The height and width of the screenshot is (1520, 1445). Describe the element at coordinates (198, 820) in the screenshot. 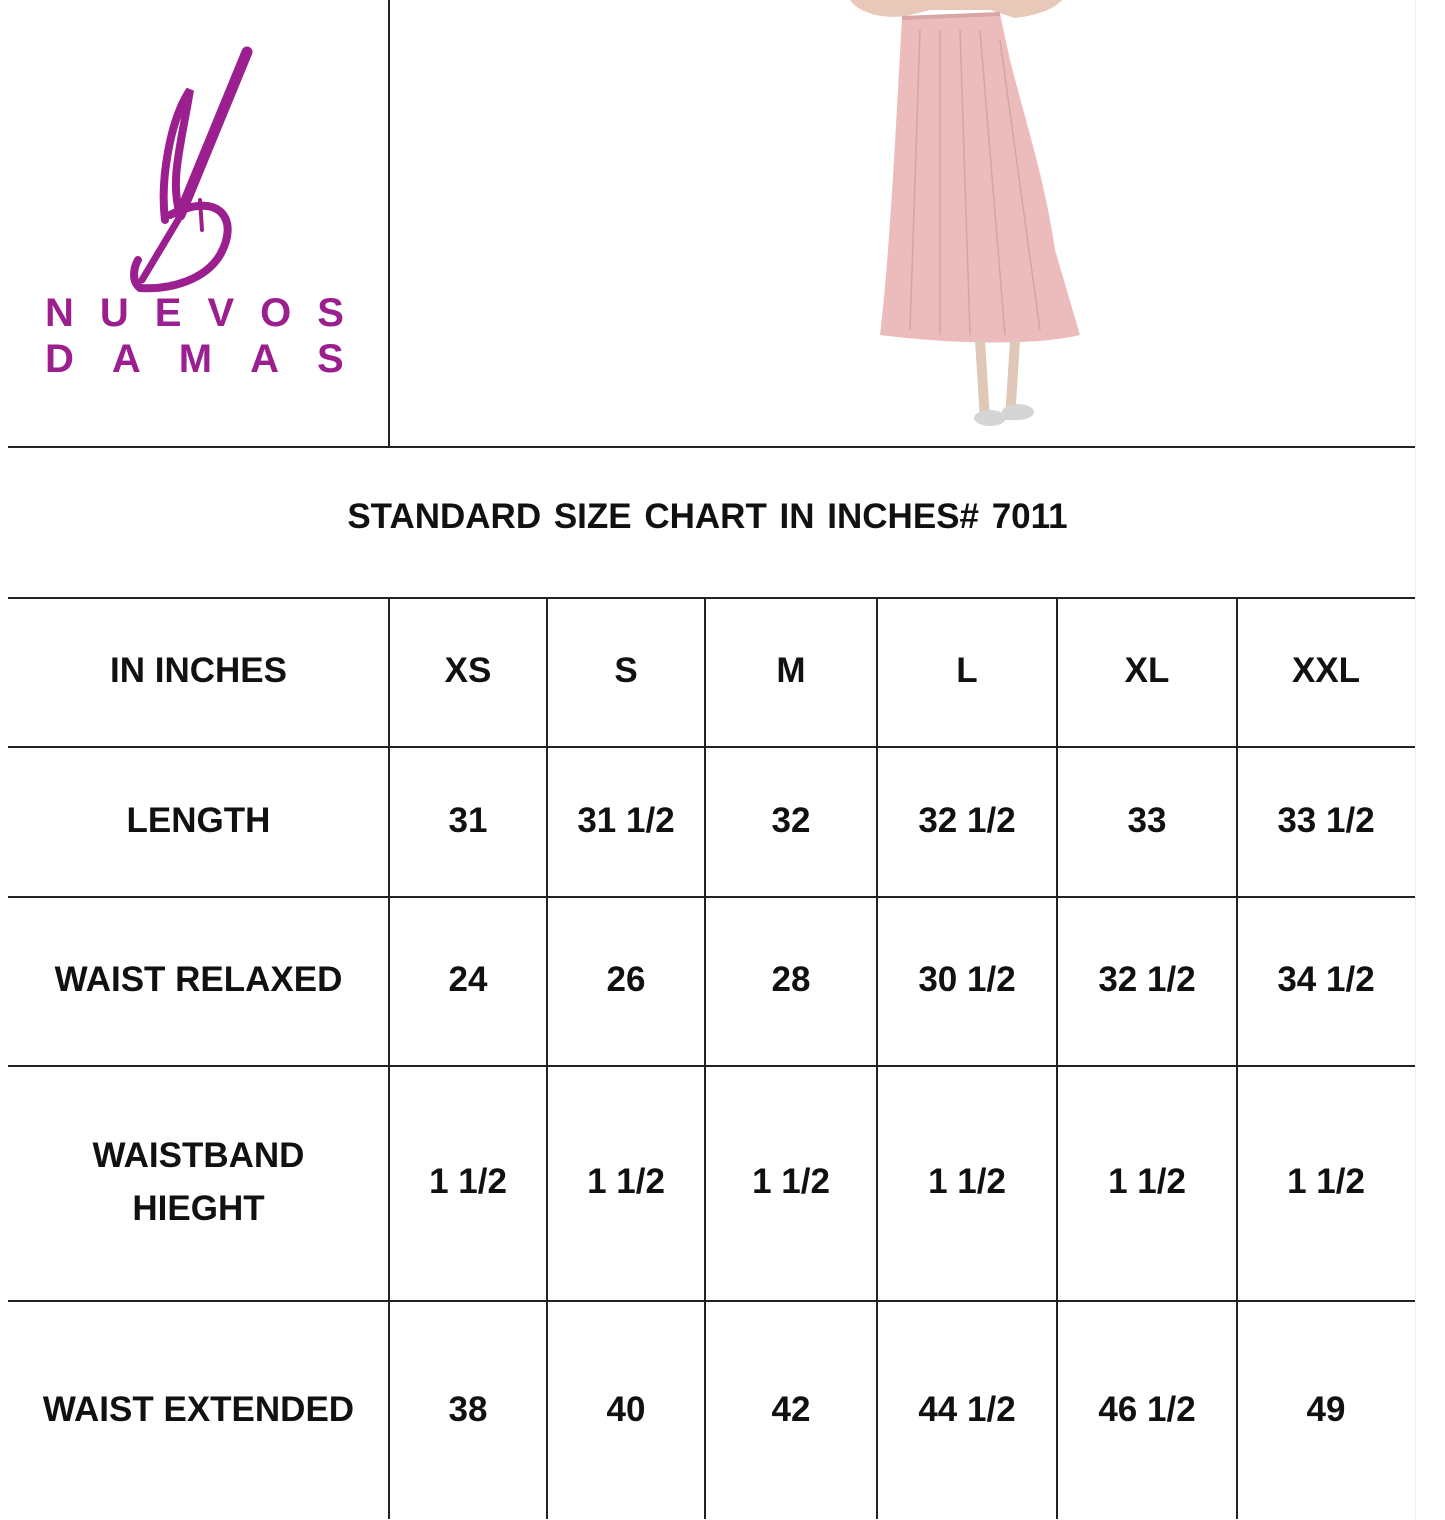

I see `measurement-label: LENGTH` at that location.